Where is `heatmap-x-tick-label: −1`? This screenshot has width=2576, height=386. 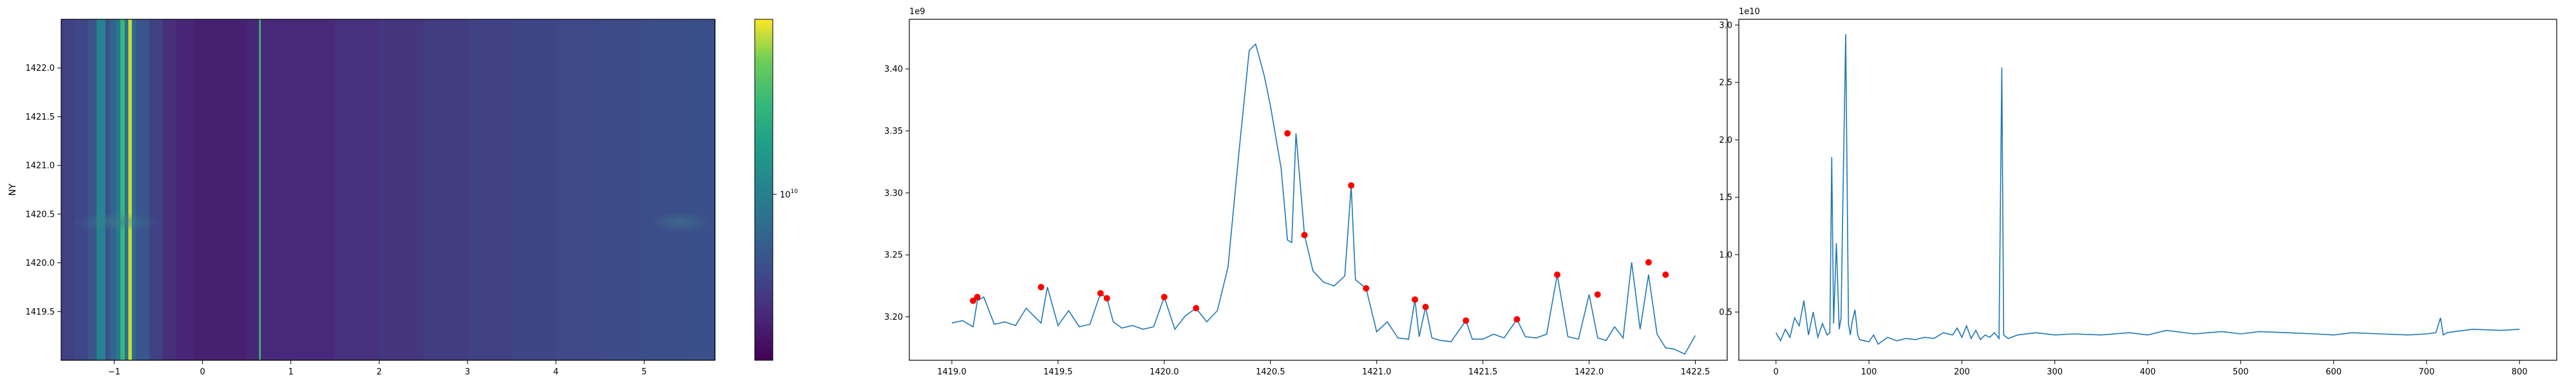 heatmap-x-tick-label: −1 is located at coordinates (114, 372).